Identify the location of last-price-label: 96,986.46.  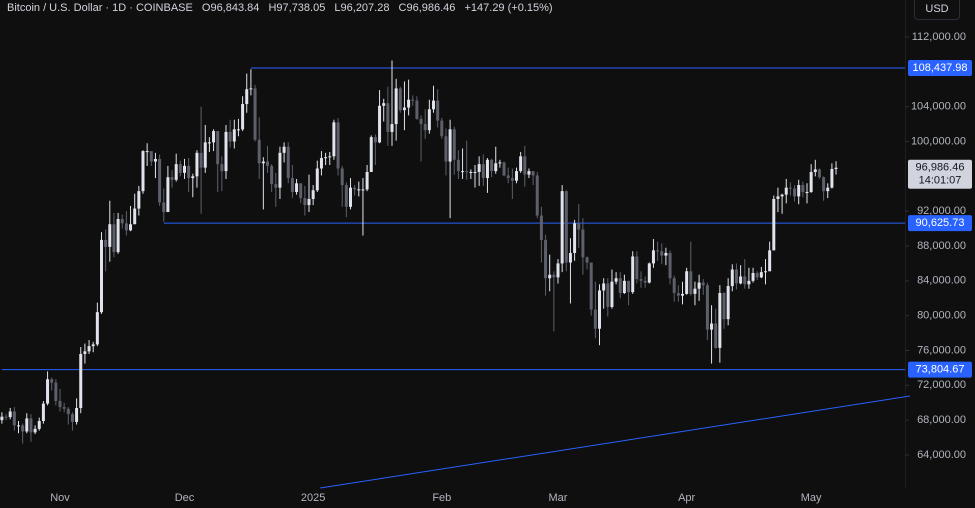
(940, 168).